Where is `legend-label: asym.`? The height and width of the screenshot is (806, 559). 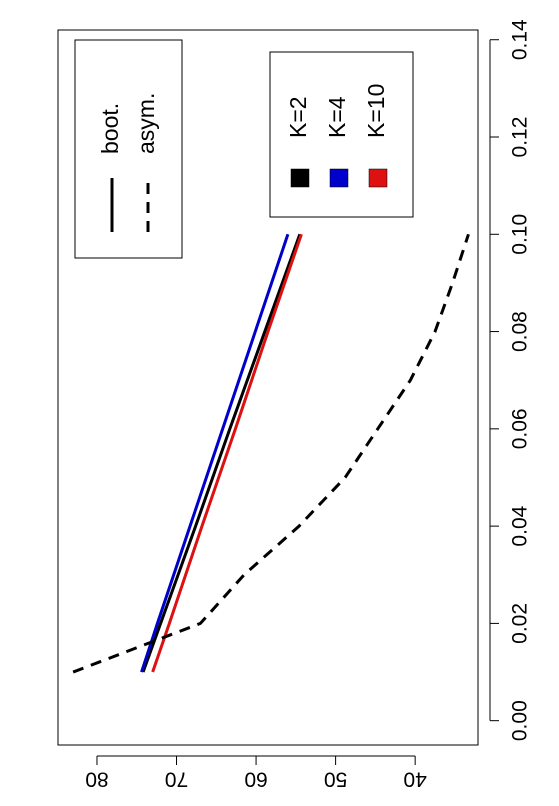
legend-label: asym. is located at coordinates (146, 123).